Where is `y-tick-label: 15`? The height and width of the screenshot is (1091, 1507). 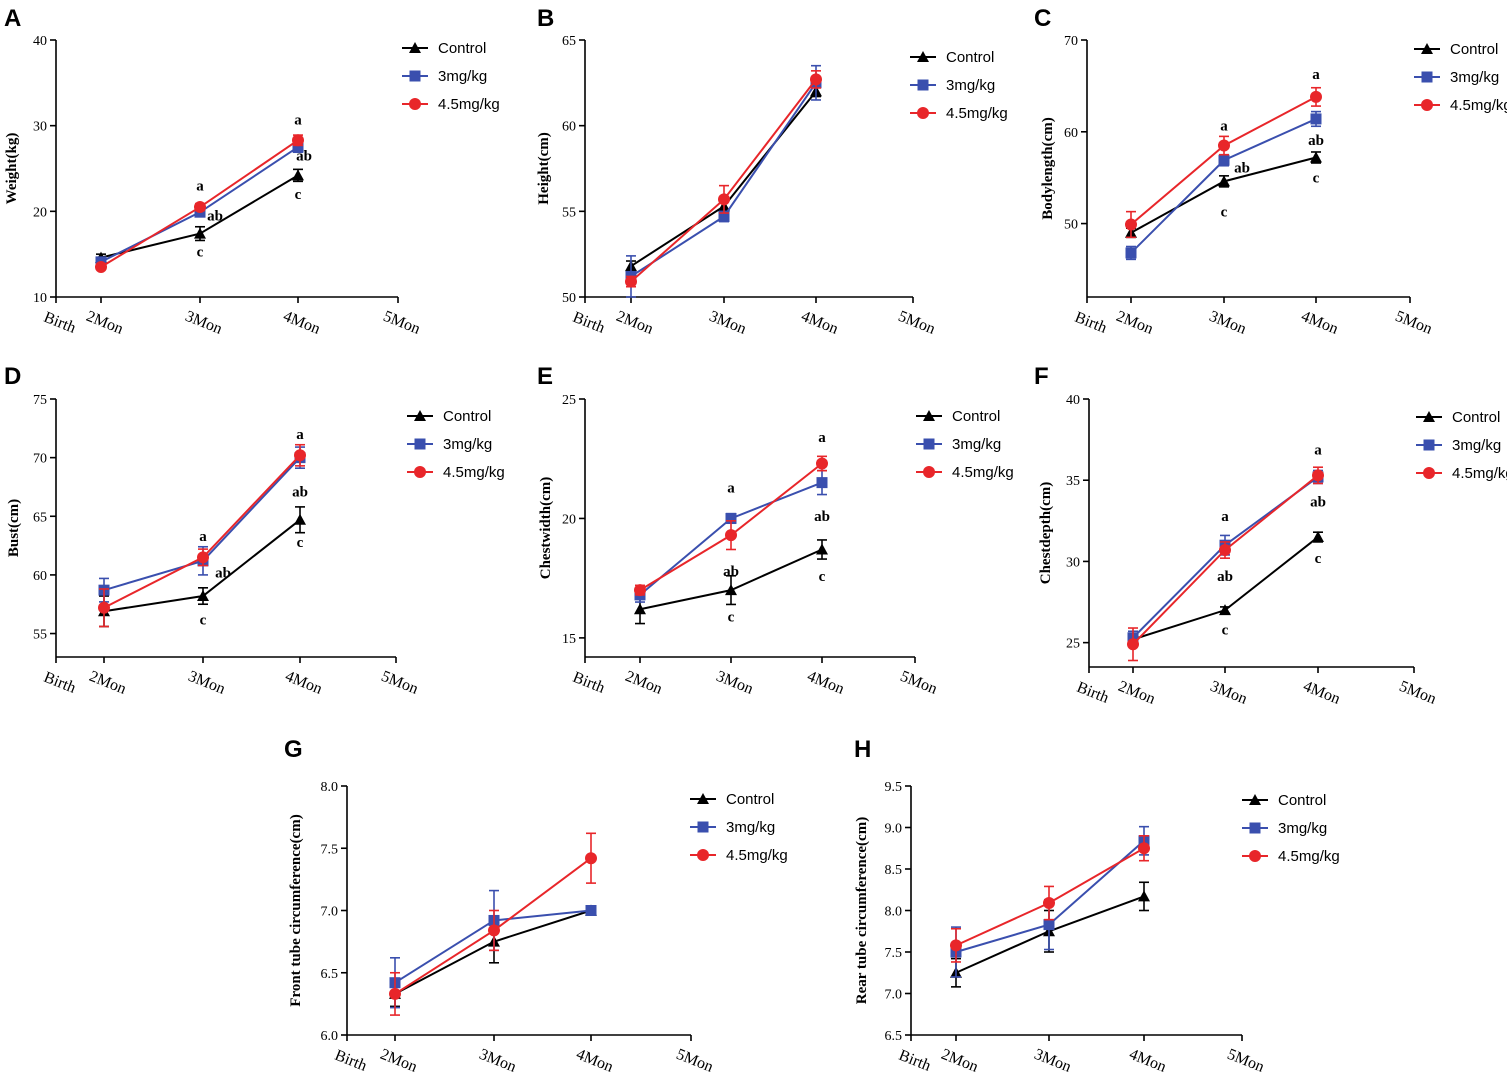 y-tick-label: 15 is located at coordinates (569, 639).